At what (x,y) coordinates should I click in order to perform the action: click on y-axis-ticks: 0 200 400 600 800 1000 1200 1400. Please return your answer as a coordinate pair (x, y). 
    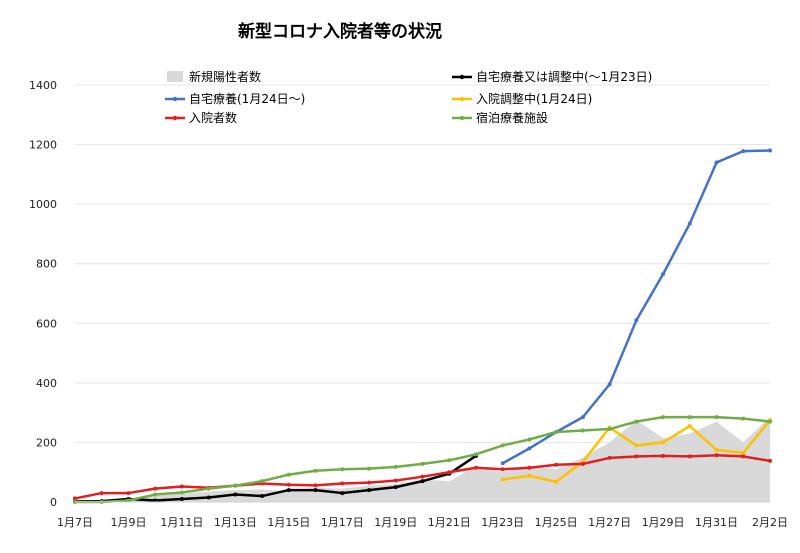
    Looking at the image, I should click on (43, 294).